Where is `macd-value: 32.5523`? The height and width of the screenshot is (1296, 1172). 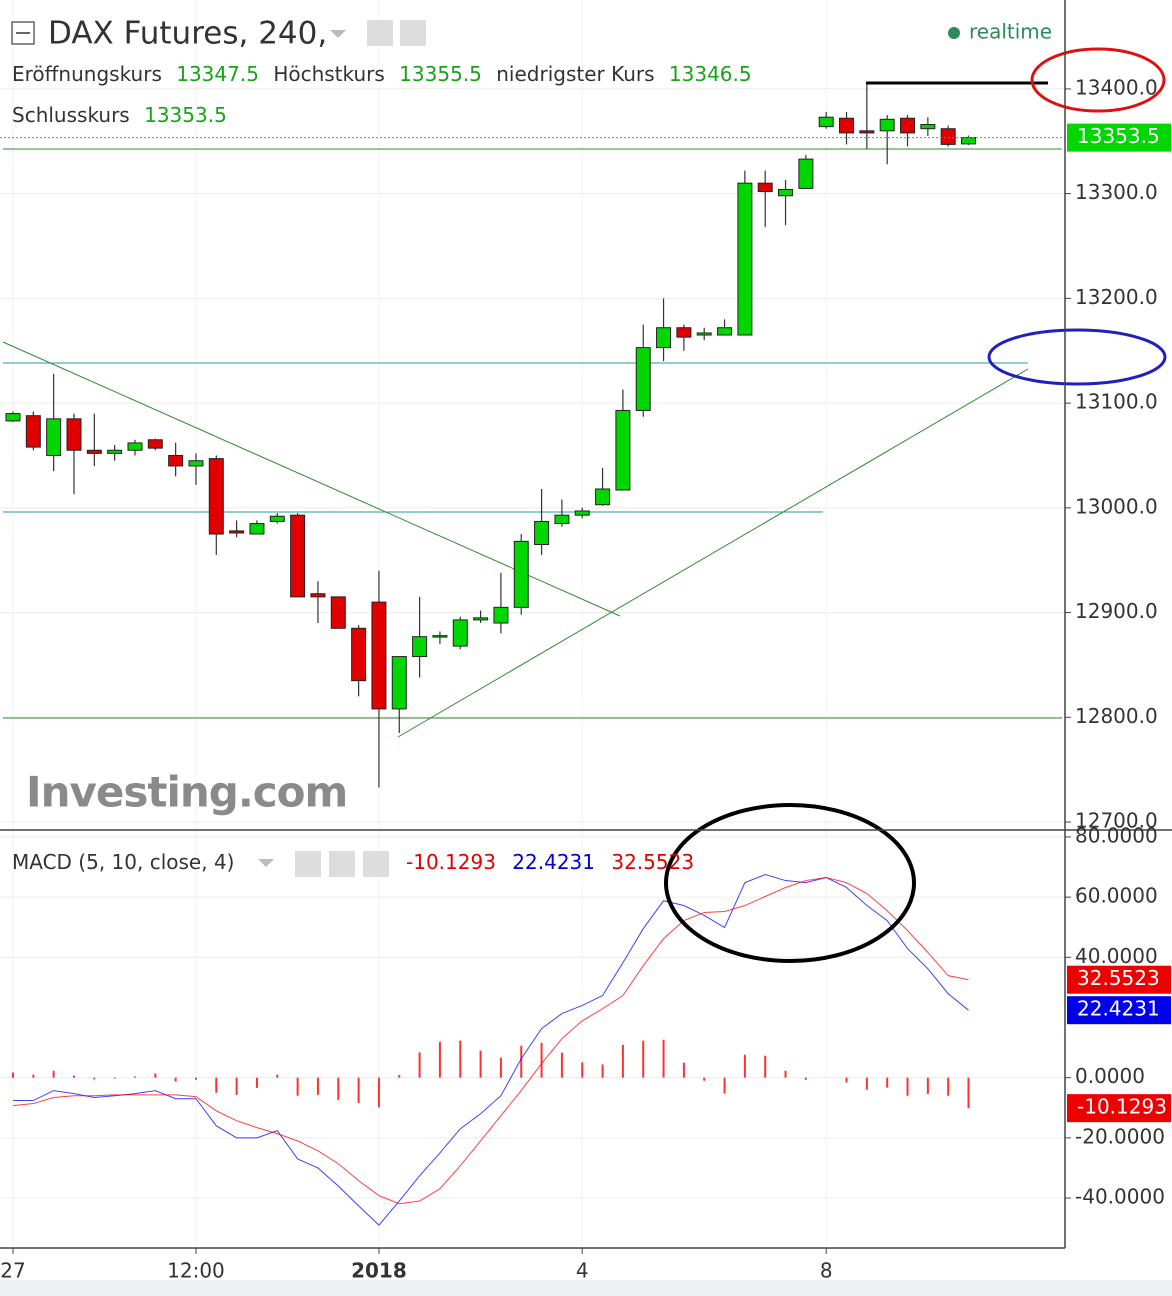 macd-value: 32.5523 is located at coordinates (652, 862).